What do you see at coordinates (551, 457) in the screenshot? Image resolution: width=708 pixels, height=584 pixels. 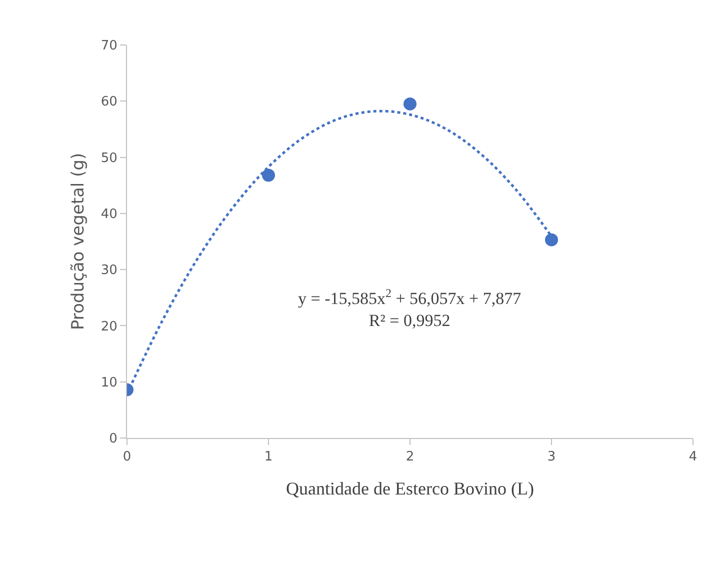 I see `x-tick-label: 3` at bounding box center [551, 457].